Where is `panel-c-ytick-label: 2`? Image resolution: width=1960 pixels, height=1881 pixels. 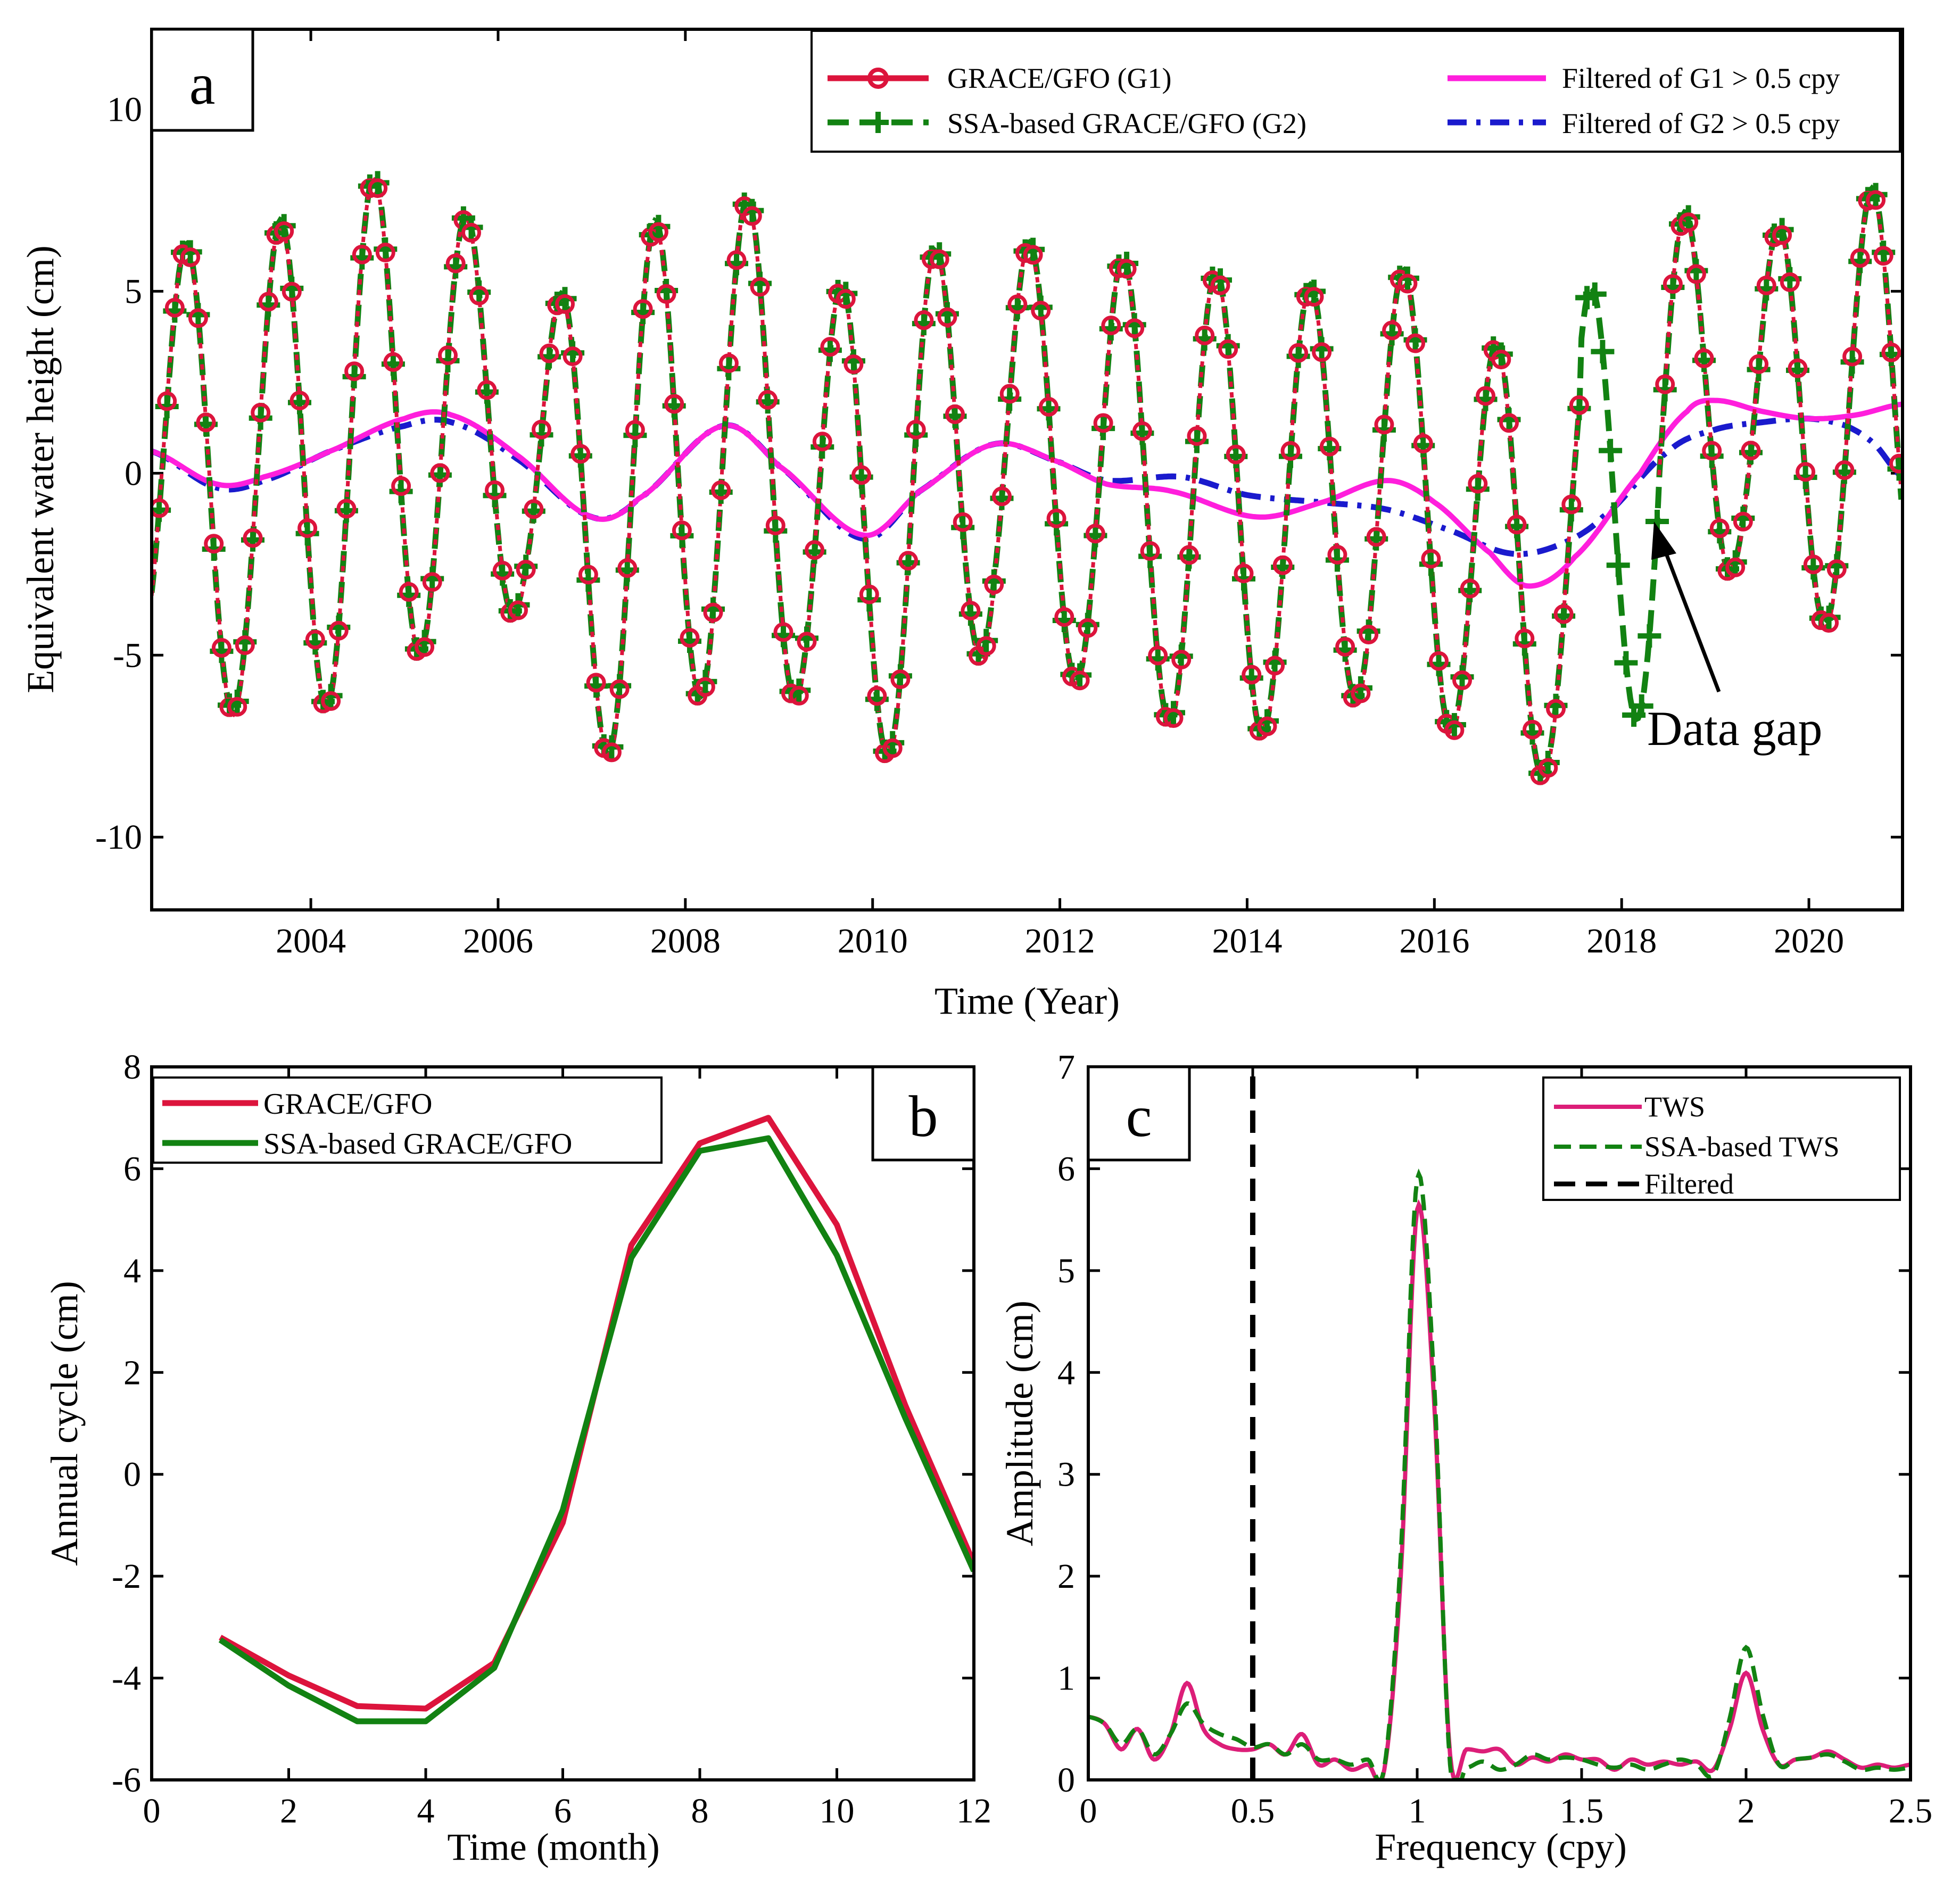
panel-c-ytick-label: 2 is located at coordinates (1066, 1576).